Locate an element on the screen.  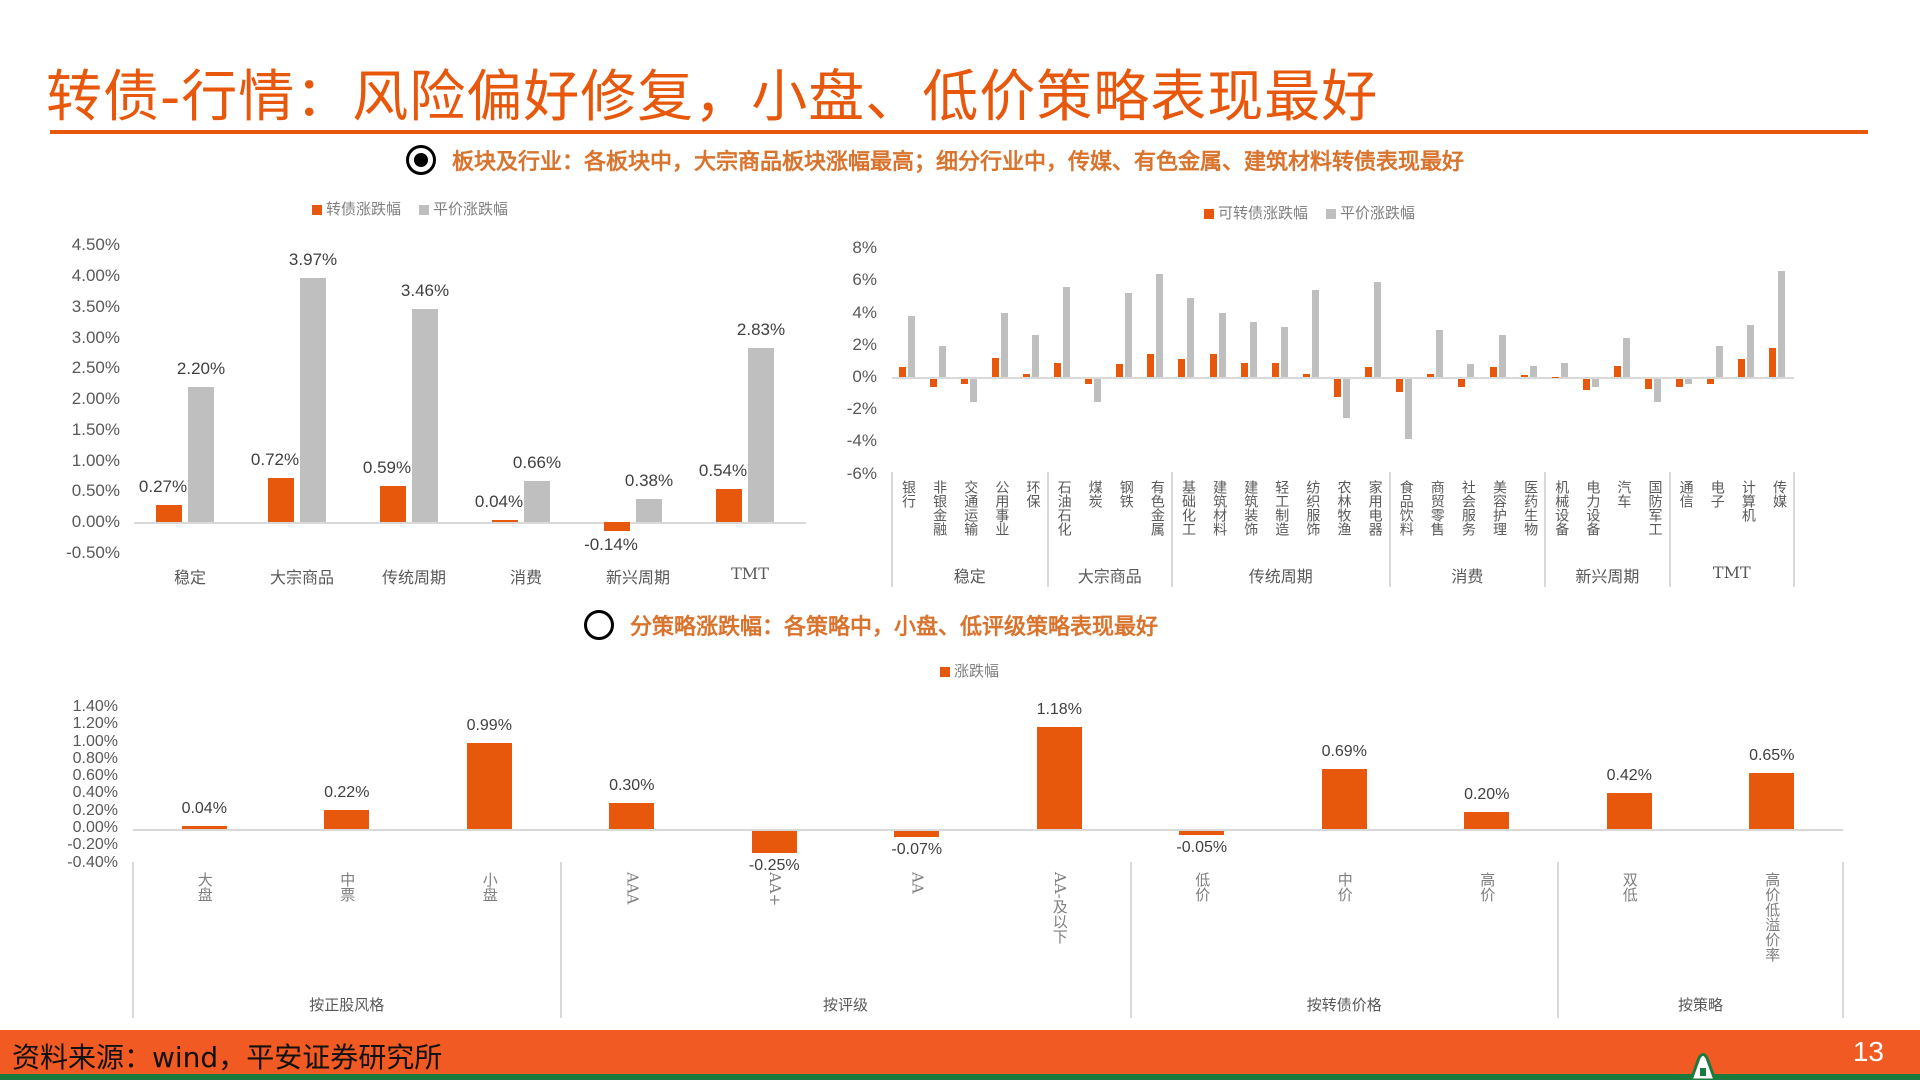
x-category-label: AAA is located at coordinates (632, 888).